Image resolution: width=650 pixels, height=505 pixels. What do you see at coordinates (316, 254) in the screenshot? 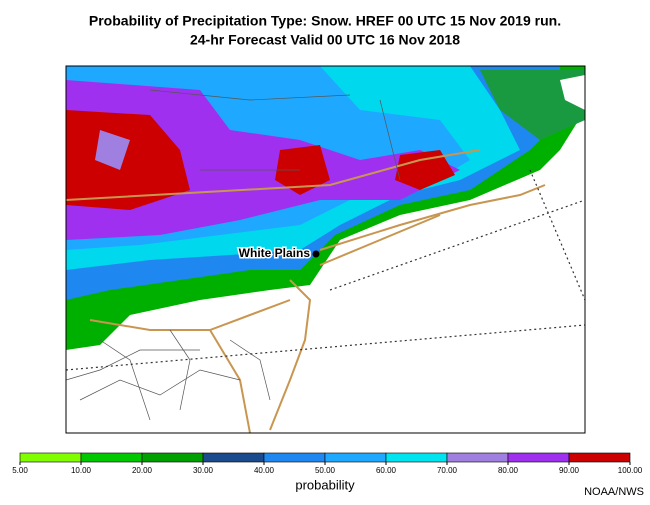
I see `place-marker` at bounding box center [316, 254].